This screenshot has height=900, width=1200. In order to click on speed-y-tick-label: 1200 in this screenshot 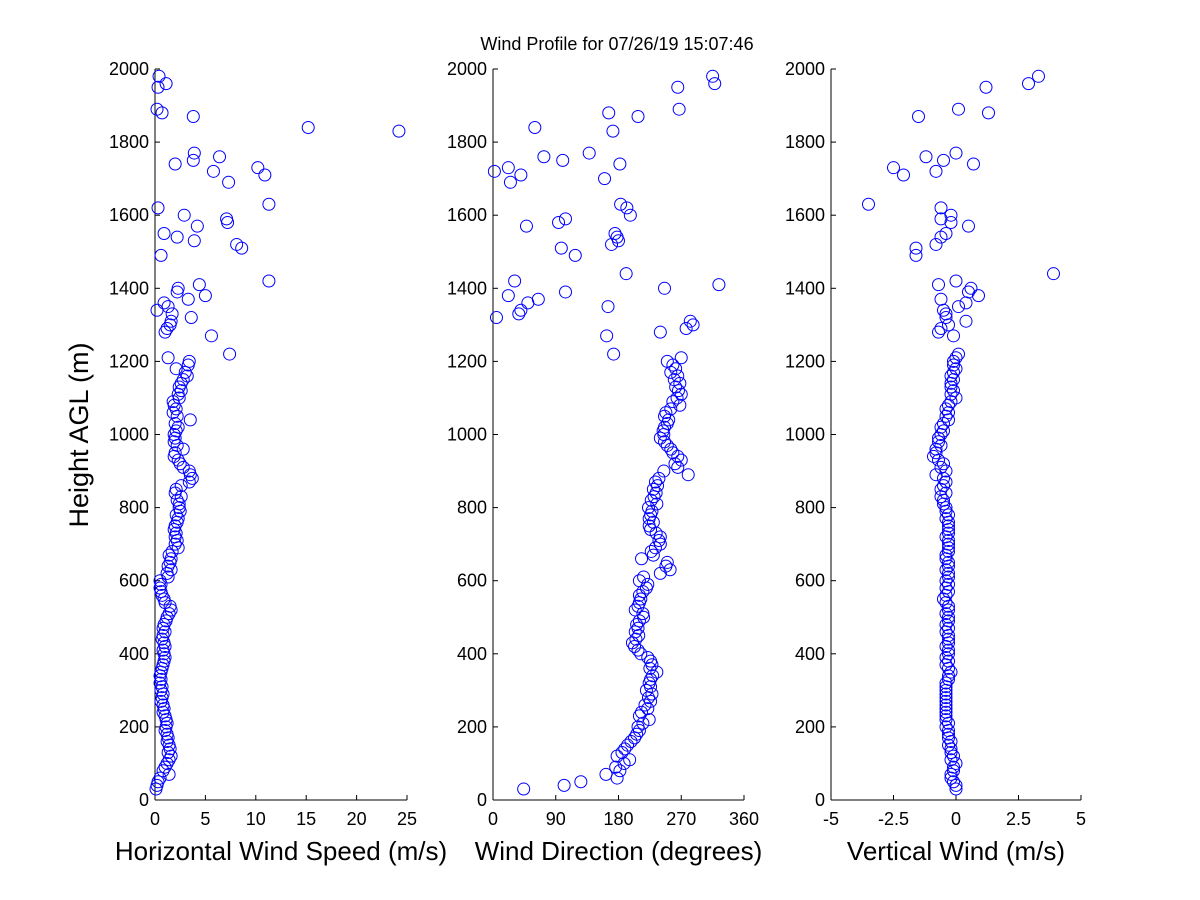, I will do `click(129, 361)`.